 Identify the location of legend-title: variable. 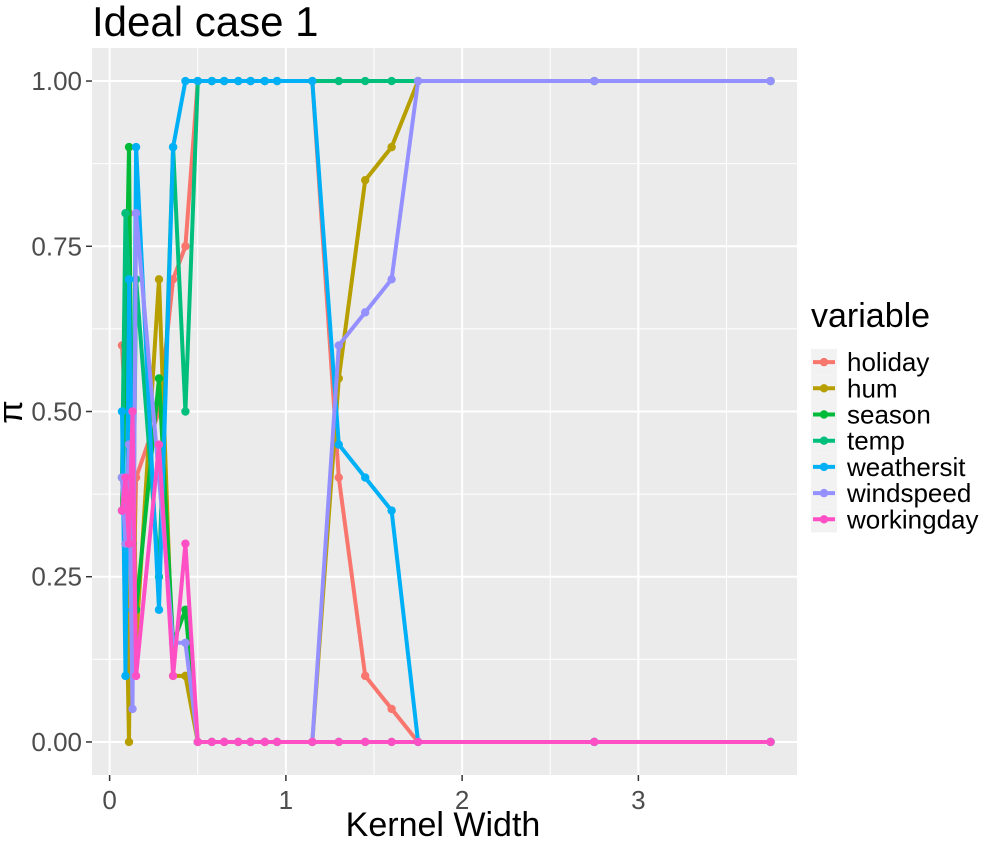
(870, 316).